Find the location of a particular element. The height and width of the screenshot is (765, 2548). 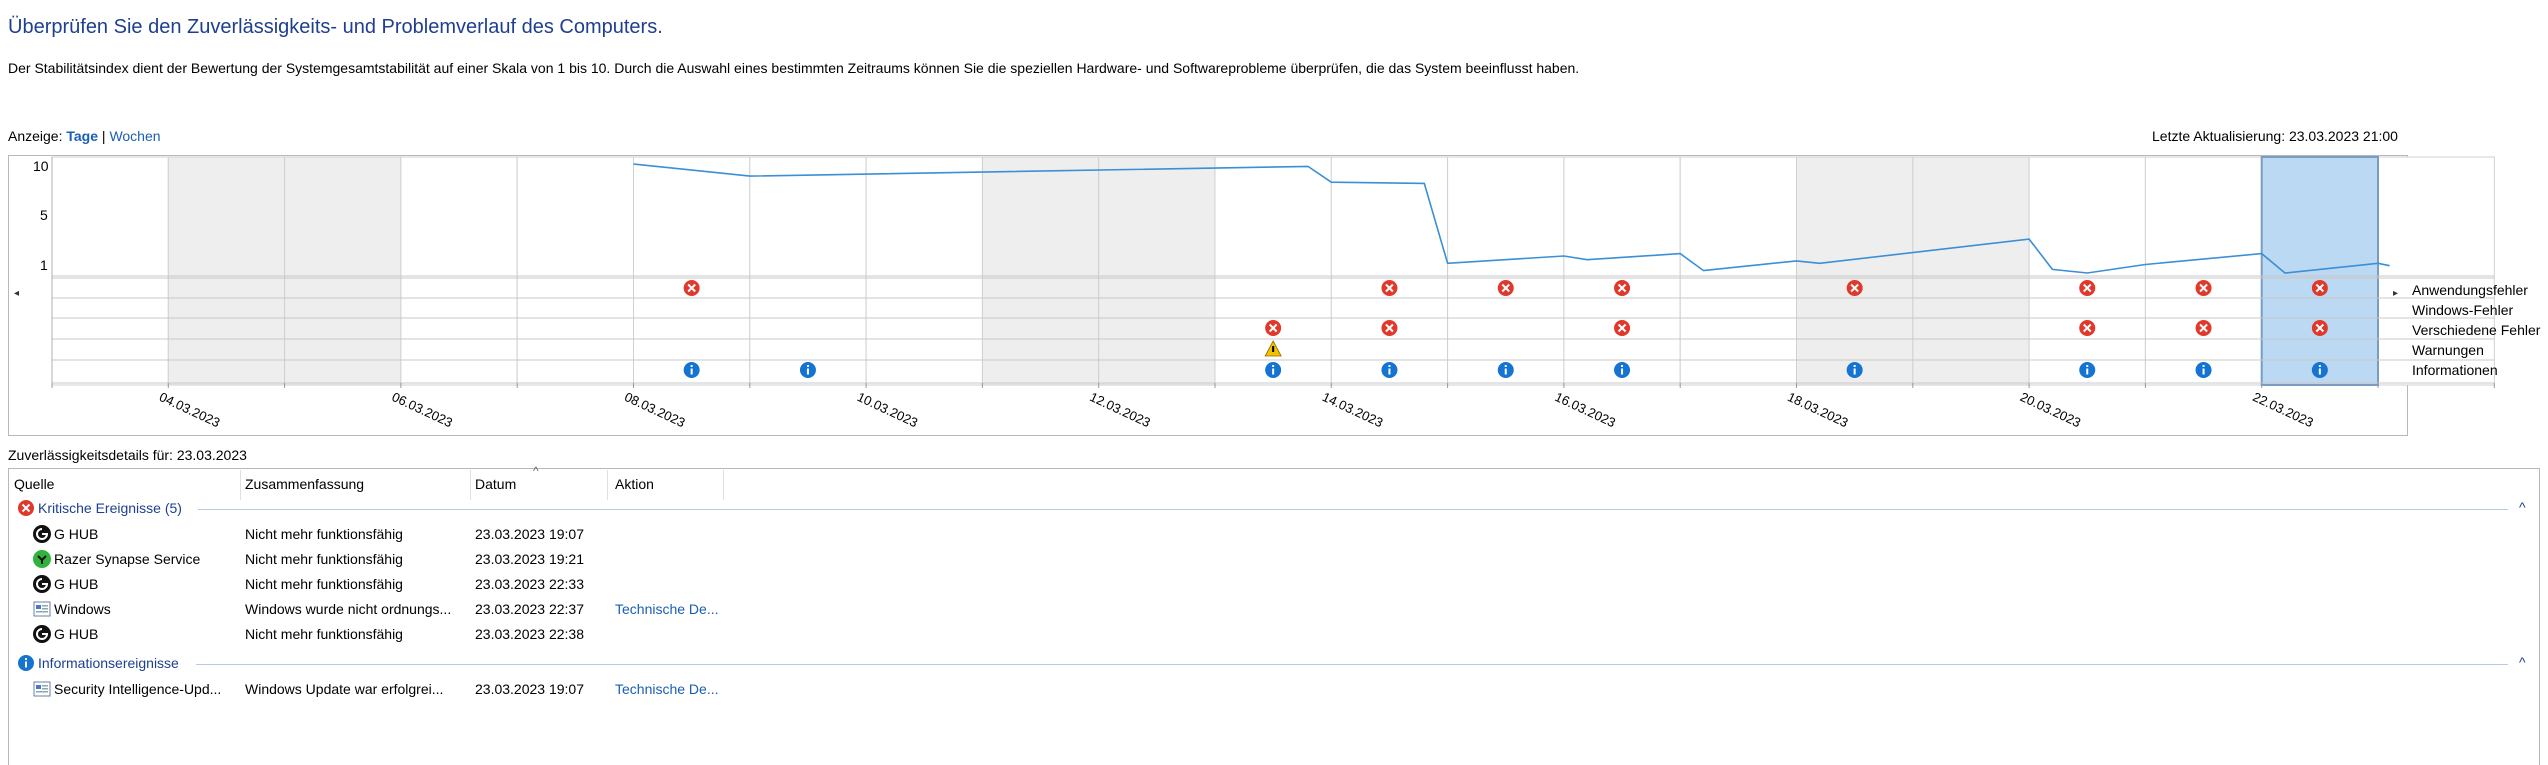

ghub-icon is located at coordinates (42, 634).